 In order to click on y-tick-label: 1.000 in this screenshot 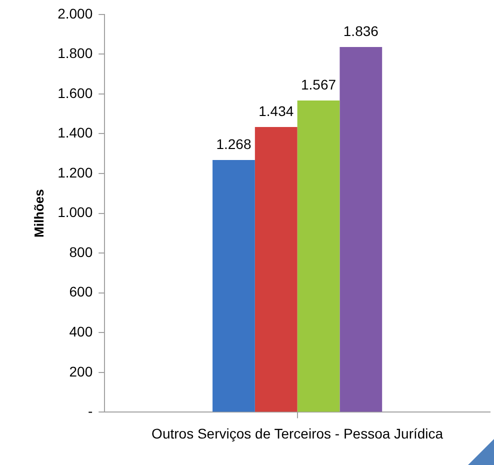, I will do `click(75, 212)`.